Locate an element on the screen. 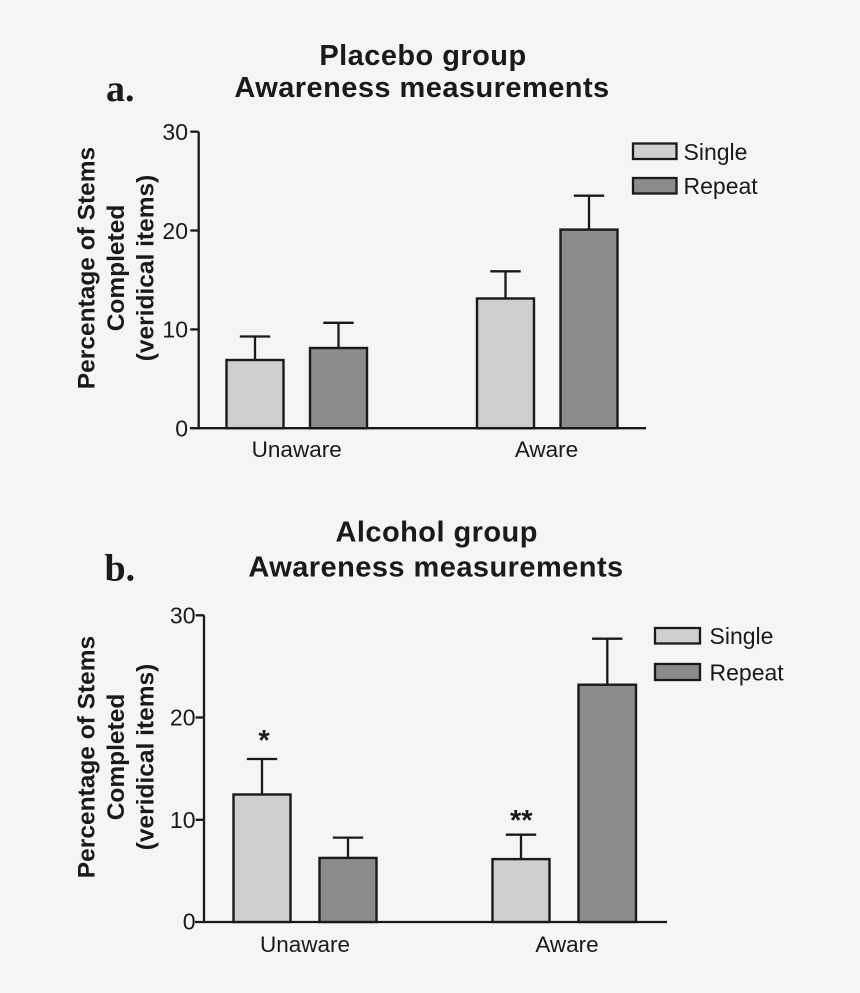  svg-text: Alcohol group is located at coordinates (437, 533).